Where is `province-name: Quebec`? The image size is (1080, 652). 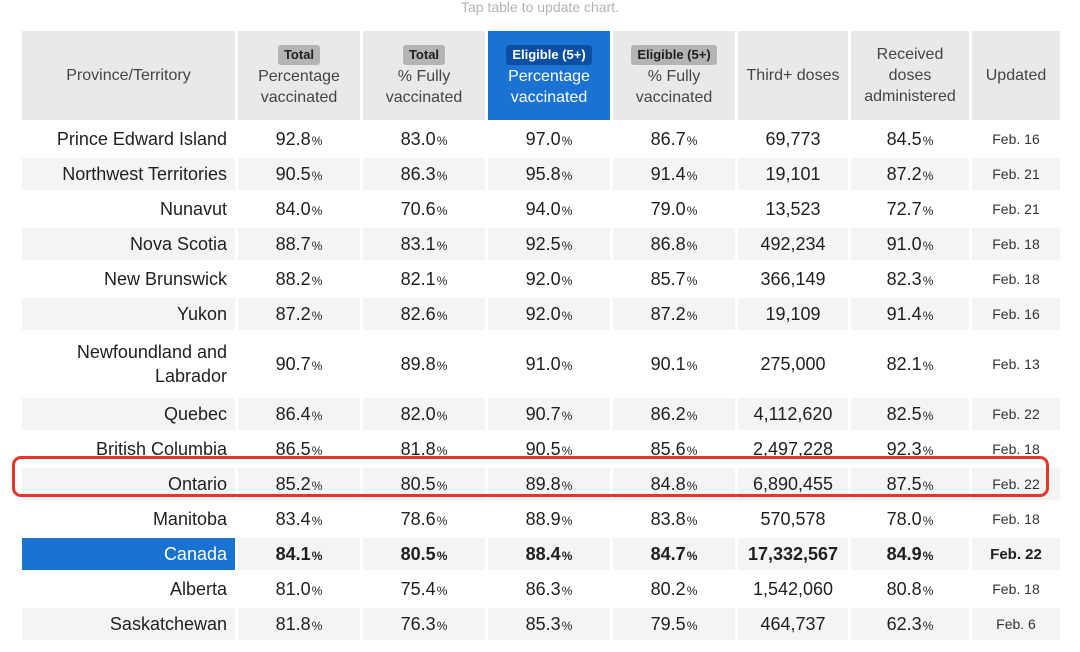 province-name: Quebec is located at coordinates (128, 414).